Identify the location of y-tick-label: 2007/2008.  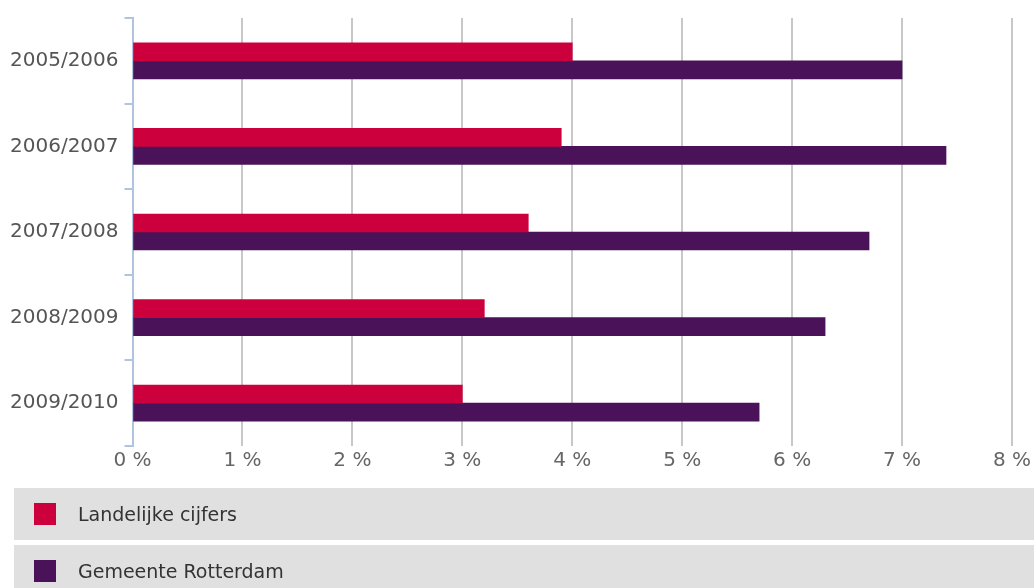
(64, 230).